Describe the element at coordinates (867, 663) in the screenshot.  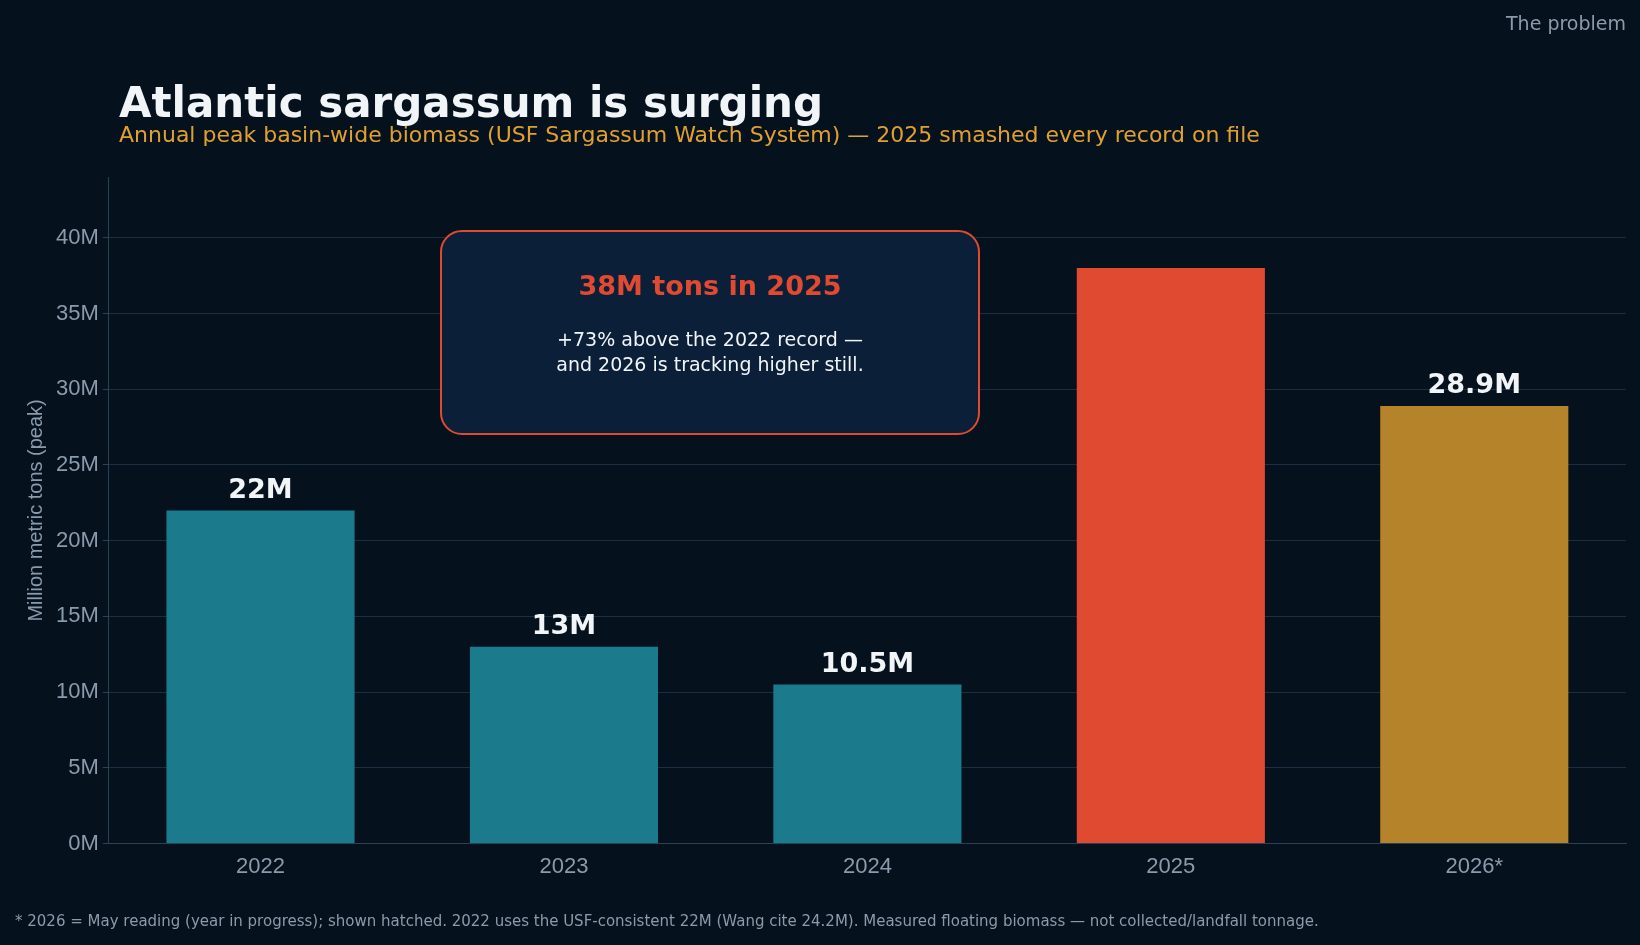
I see `data-label: 10.5M` at that location.